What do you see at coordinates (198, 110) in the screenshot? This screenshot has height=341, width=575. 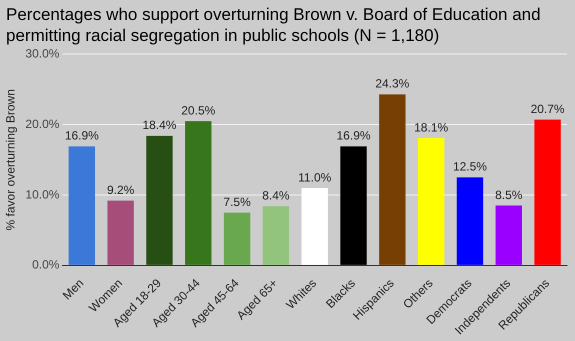 I see `data-label: 20.5%` at bounding box center [198, 110].